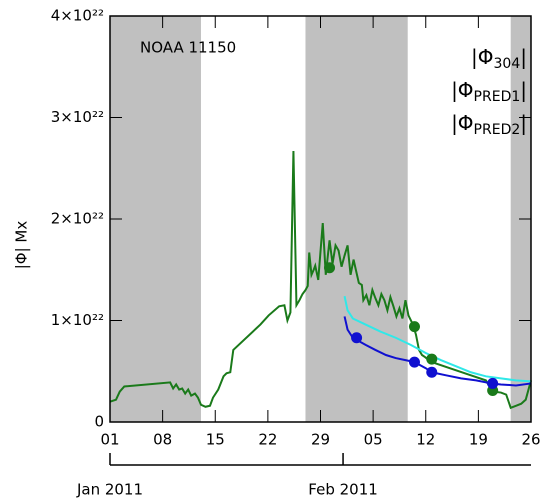 Image resolution: width=548 pixels, height=499 pixels. What do you see at coordinates (22, 245) in the screenshot?
I see `y-axis-label: |Φ| Mx` at bounding box center [22, 245].